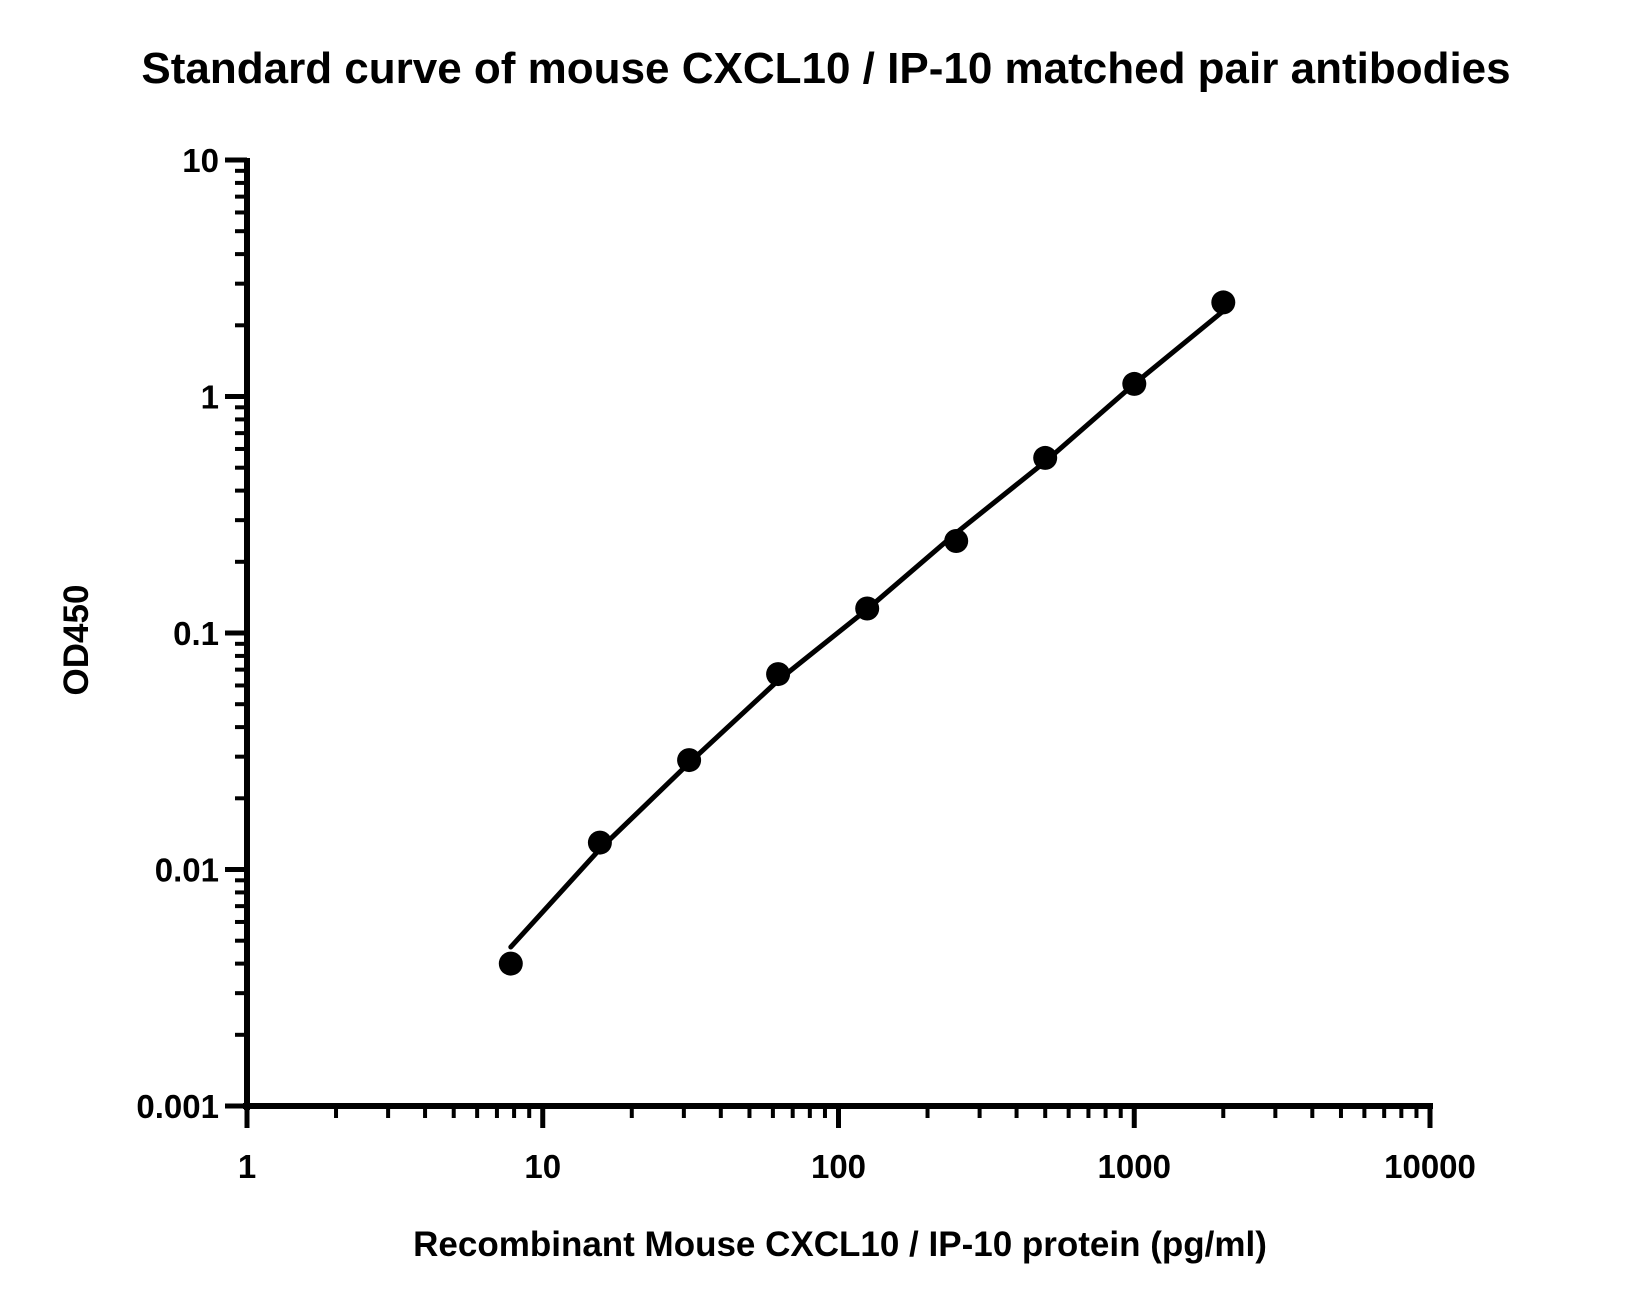 Image resolution: width=1652 pixels, height=1302 pixels. I want to click on y-tick-label: 10, so click(200, 160).